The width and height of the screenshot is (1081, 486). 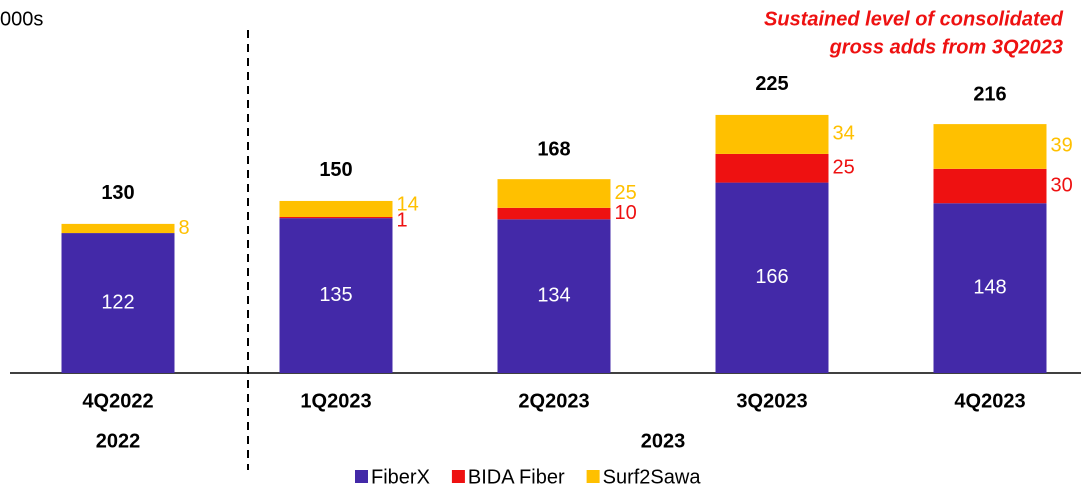 I want to click on value-label: 122, so click(x=117, y=302).